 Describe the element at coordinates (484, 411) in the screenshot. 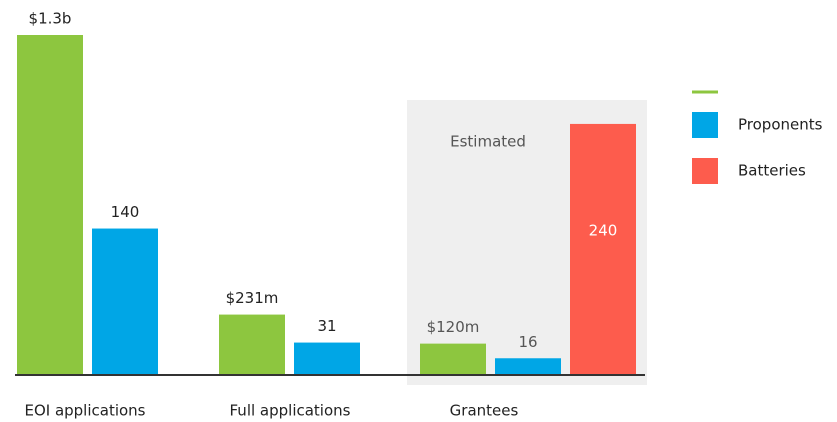

I see `x-tick-label: Grantees` at that location.